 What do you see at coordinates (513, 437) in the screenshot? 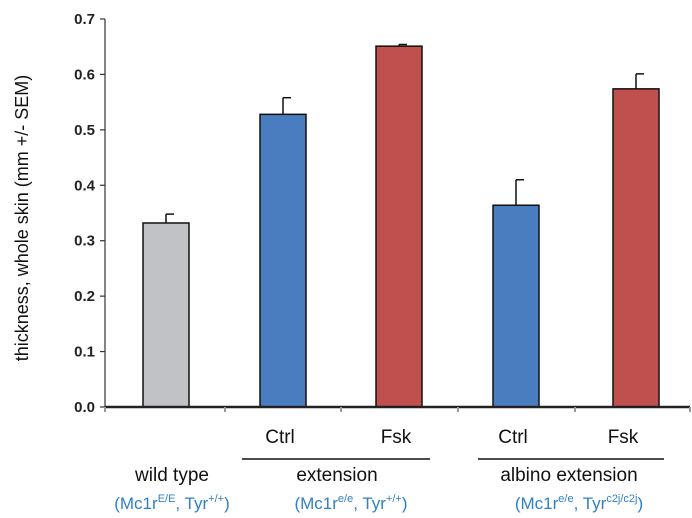
I see `category-label-ctrl-albino: Ctrl` at bounding box center [513, 437].